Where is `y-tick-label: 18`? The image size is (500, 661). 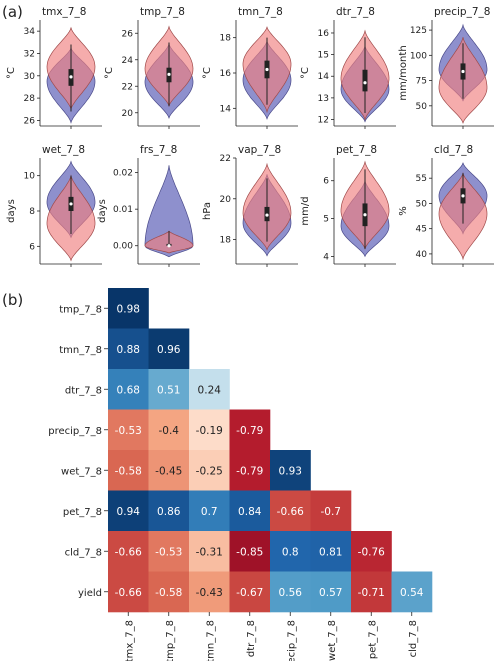 y-tick-label: 18 is located at coordinates (226, 39).